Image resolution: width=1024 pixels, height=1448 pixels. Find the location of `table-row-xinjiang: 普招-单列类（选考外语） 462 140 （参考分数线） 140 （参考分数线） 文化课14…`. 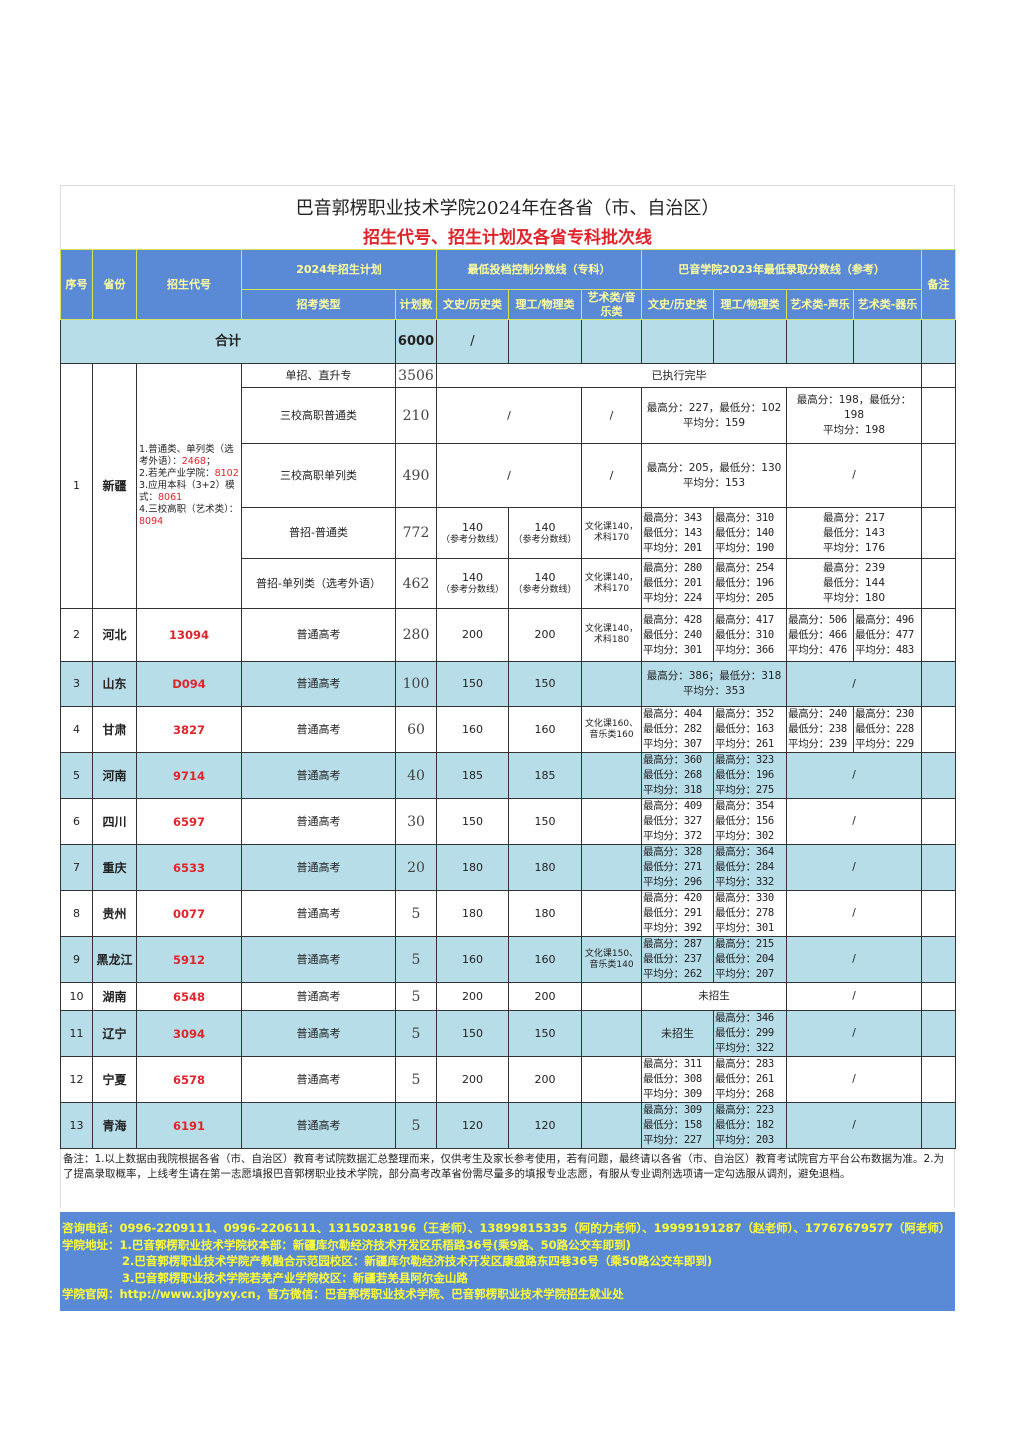

table-row-xinjiang: 普招-单列类（选考外语） 462 140 （参考分数线） 140 （参考分数线） 文化课14… is located at coordinates (509, 583).